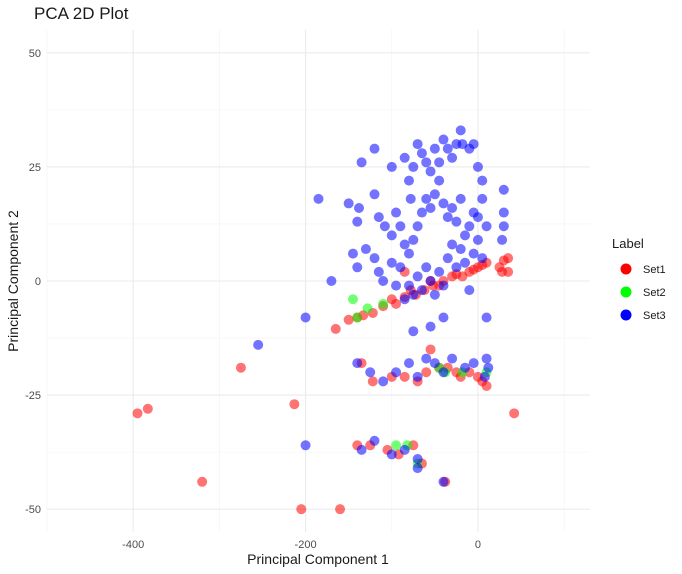 Image resolution: width=682 pixels, height=574 pixels. Describe the element at coordinates (654, 316) in the screenshot. I see `legend-label: Set3` at that location.